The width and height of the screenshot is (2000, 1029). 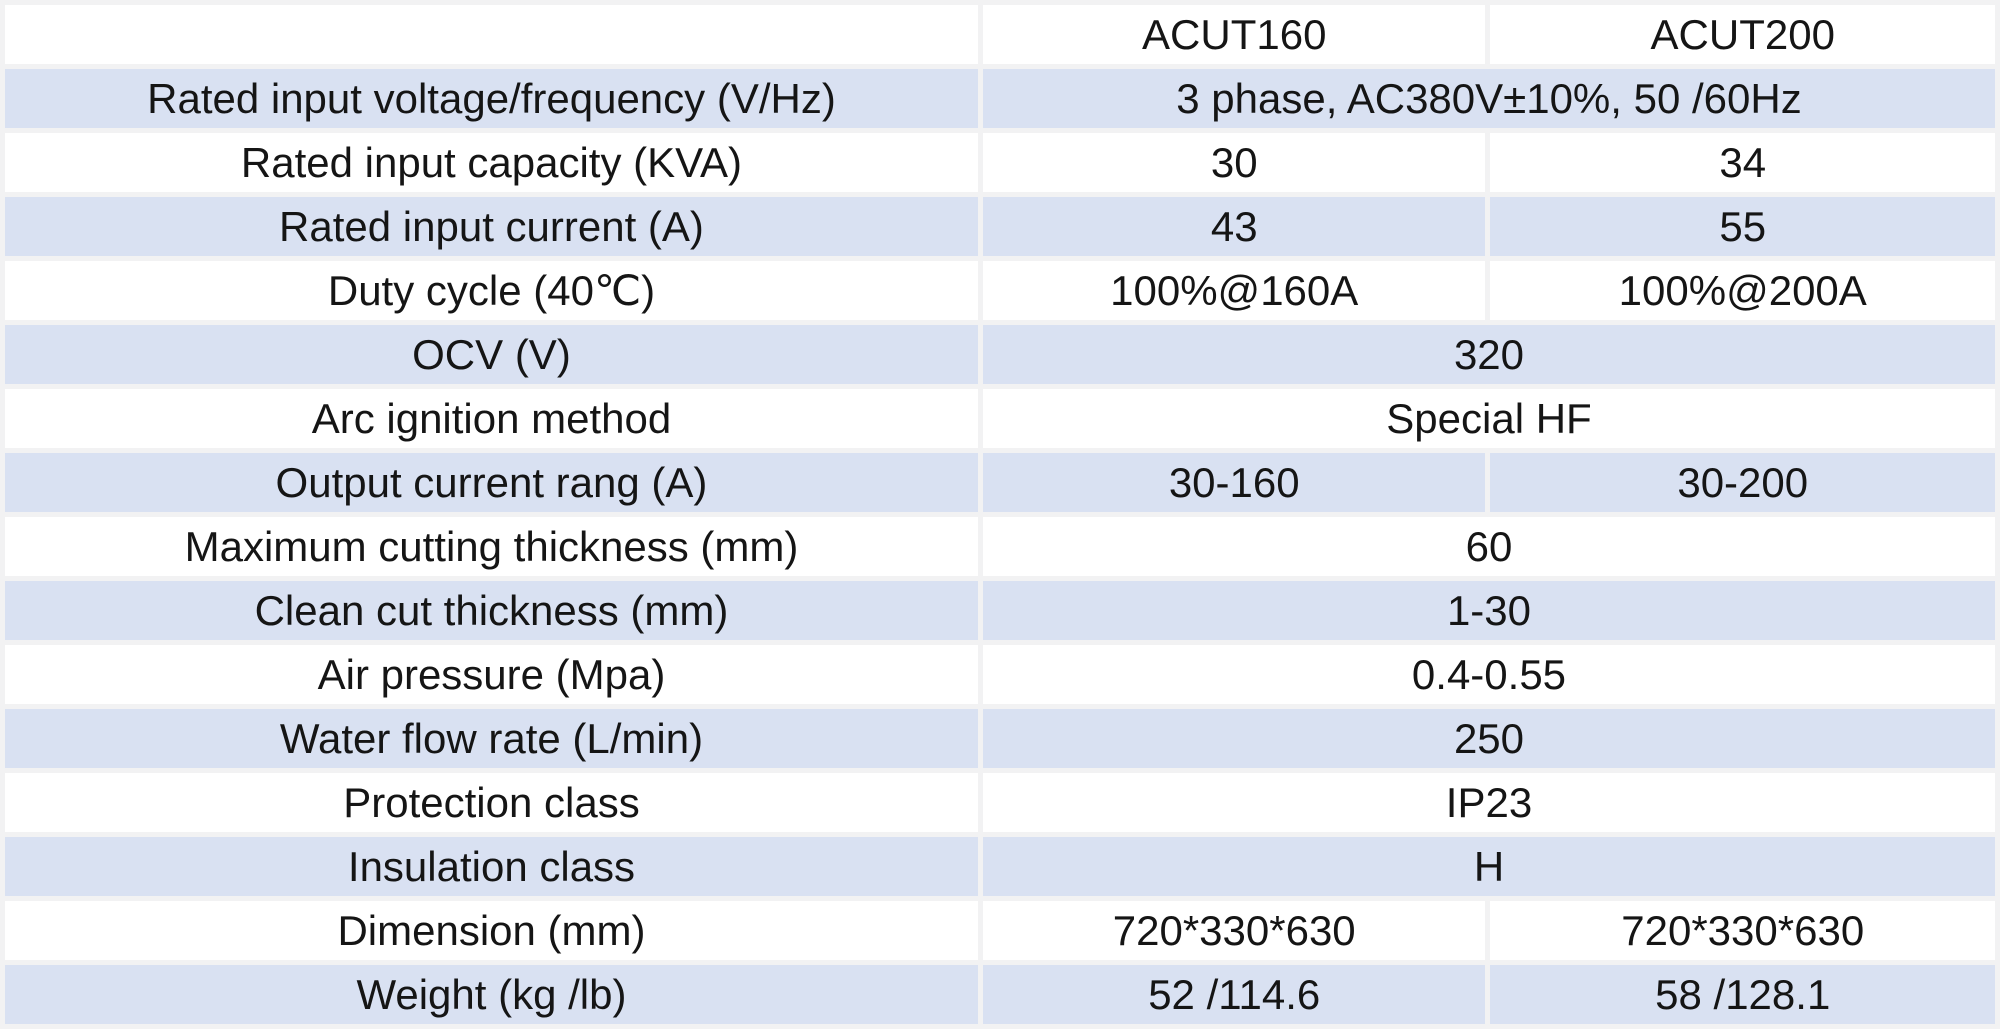 I want to click on cell-value-acut200: 100%@200A, so click(x=1742, y=290).